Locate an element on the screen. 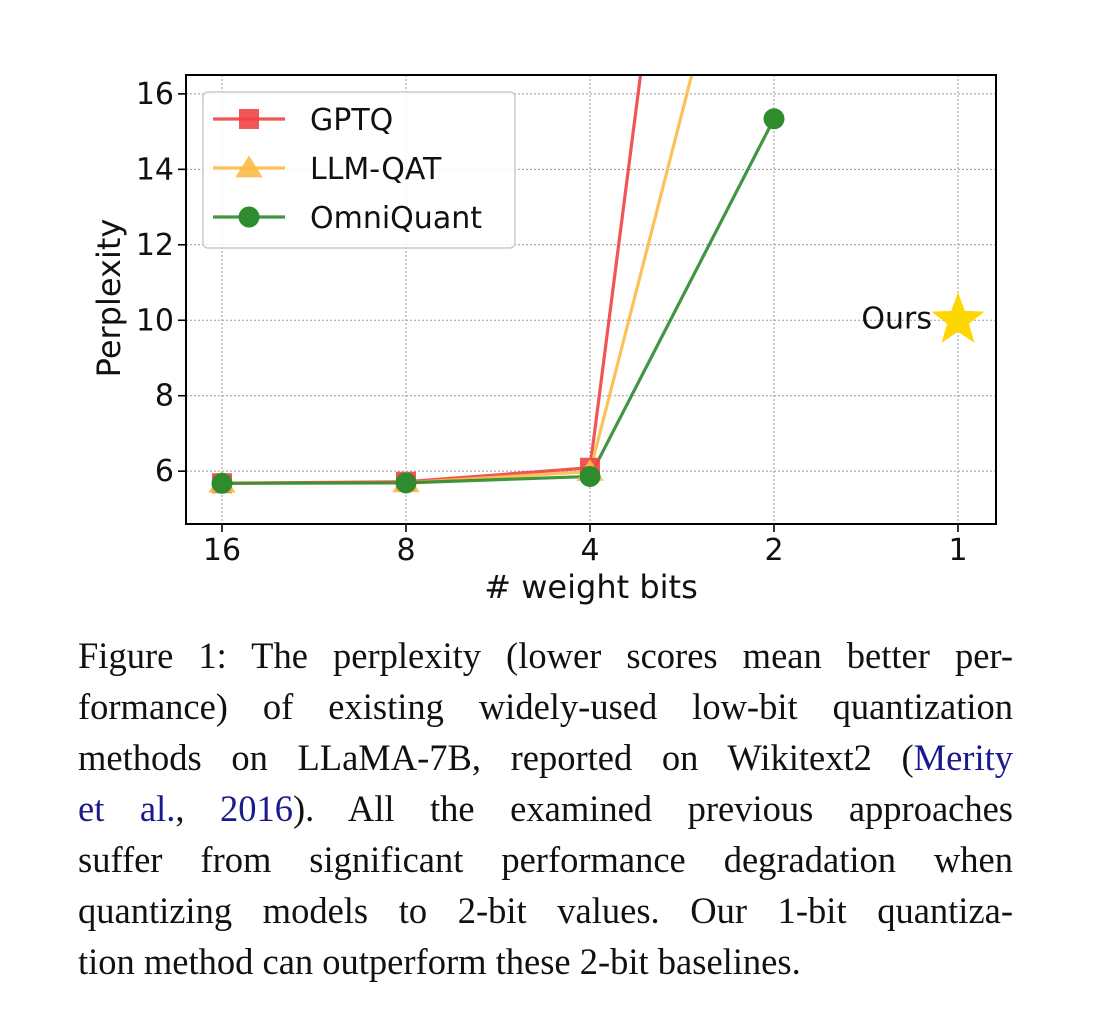  ours-annotation: Ours is located at coordinates (923, 317).